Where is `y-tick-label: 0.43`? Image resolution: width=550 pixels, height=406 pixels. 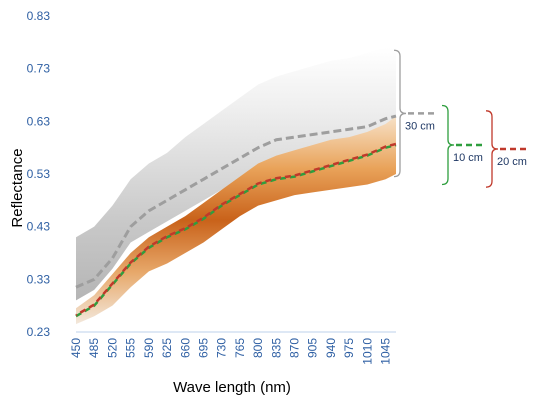
y-tick-label: 0.43 is located at coordinates (39, 227).